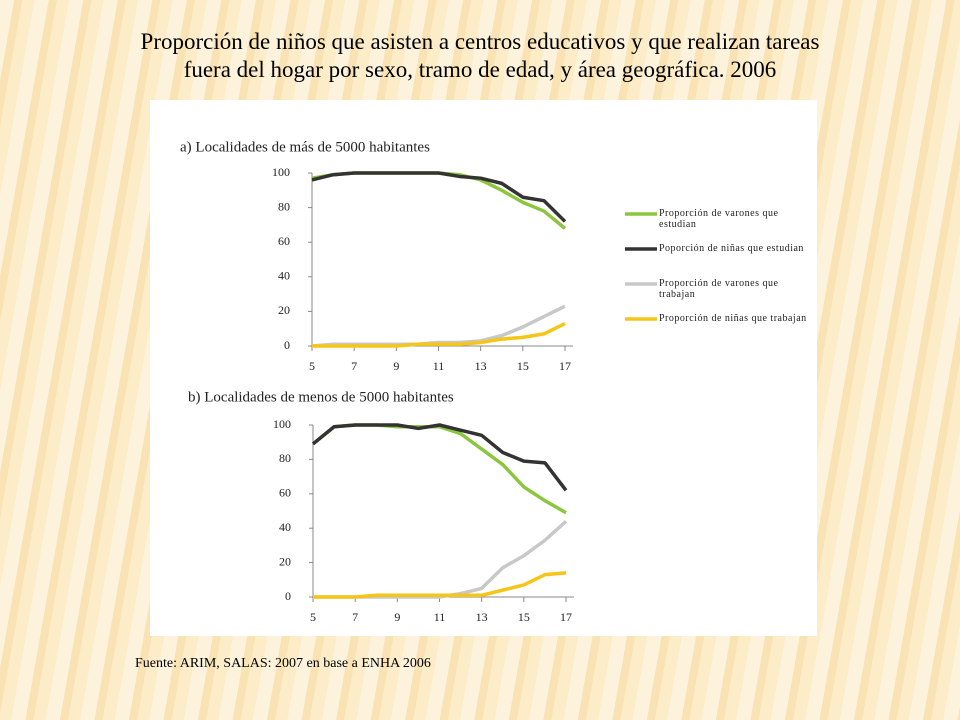 The image size is (960, 720). I want to click on legend-entry: Poporción de niñas que estudian, so click(731, 248).